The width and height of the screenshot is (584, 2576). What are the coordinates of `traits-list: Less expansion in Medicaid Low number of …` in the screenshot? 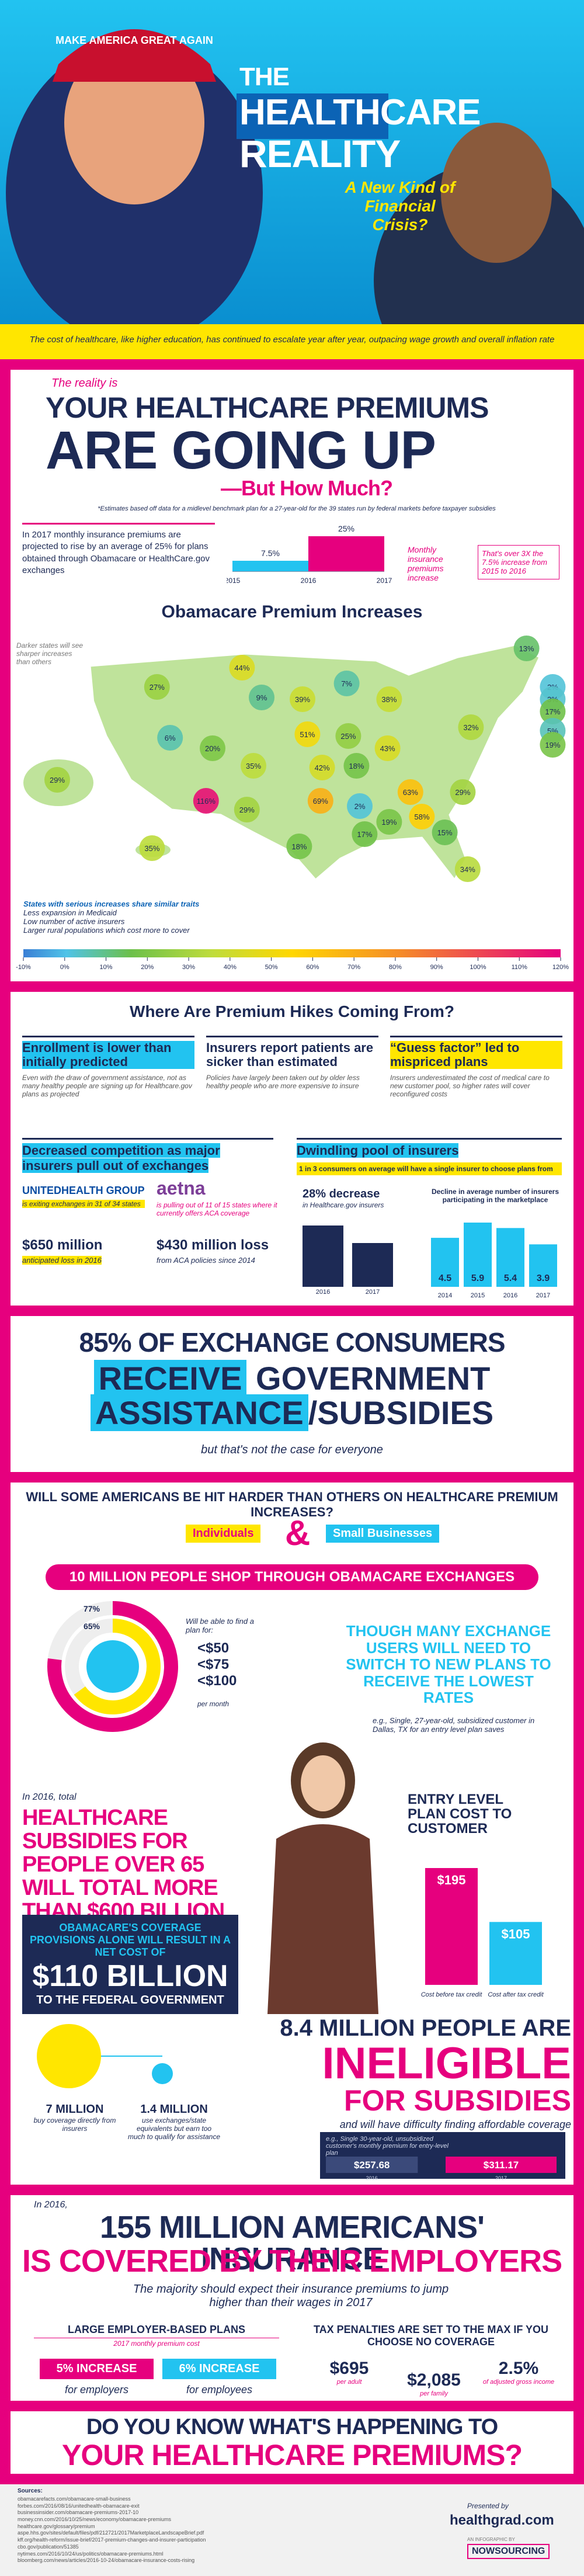 It's located at (140, 922).